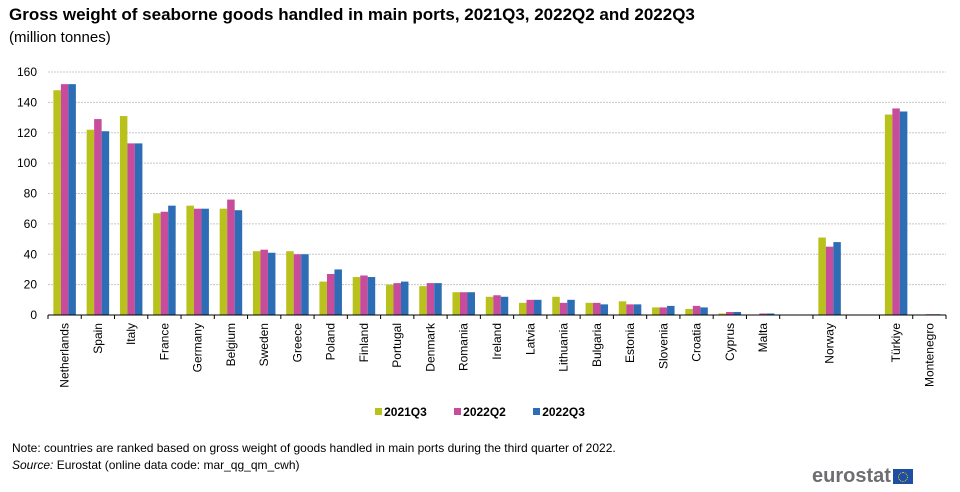  I want to click on bar-2021q3-greece, so click(290, 283).